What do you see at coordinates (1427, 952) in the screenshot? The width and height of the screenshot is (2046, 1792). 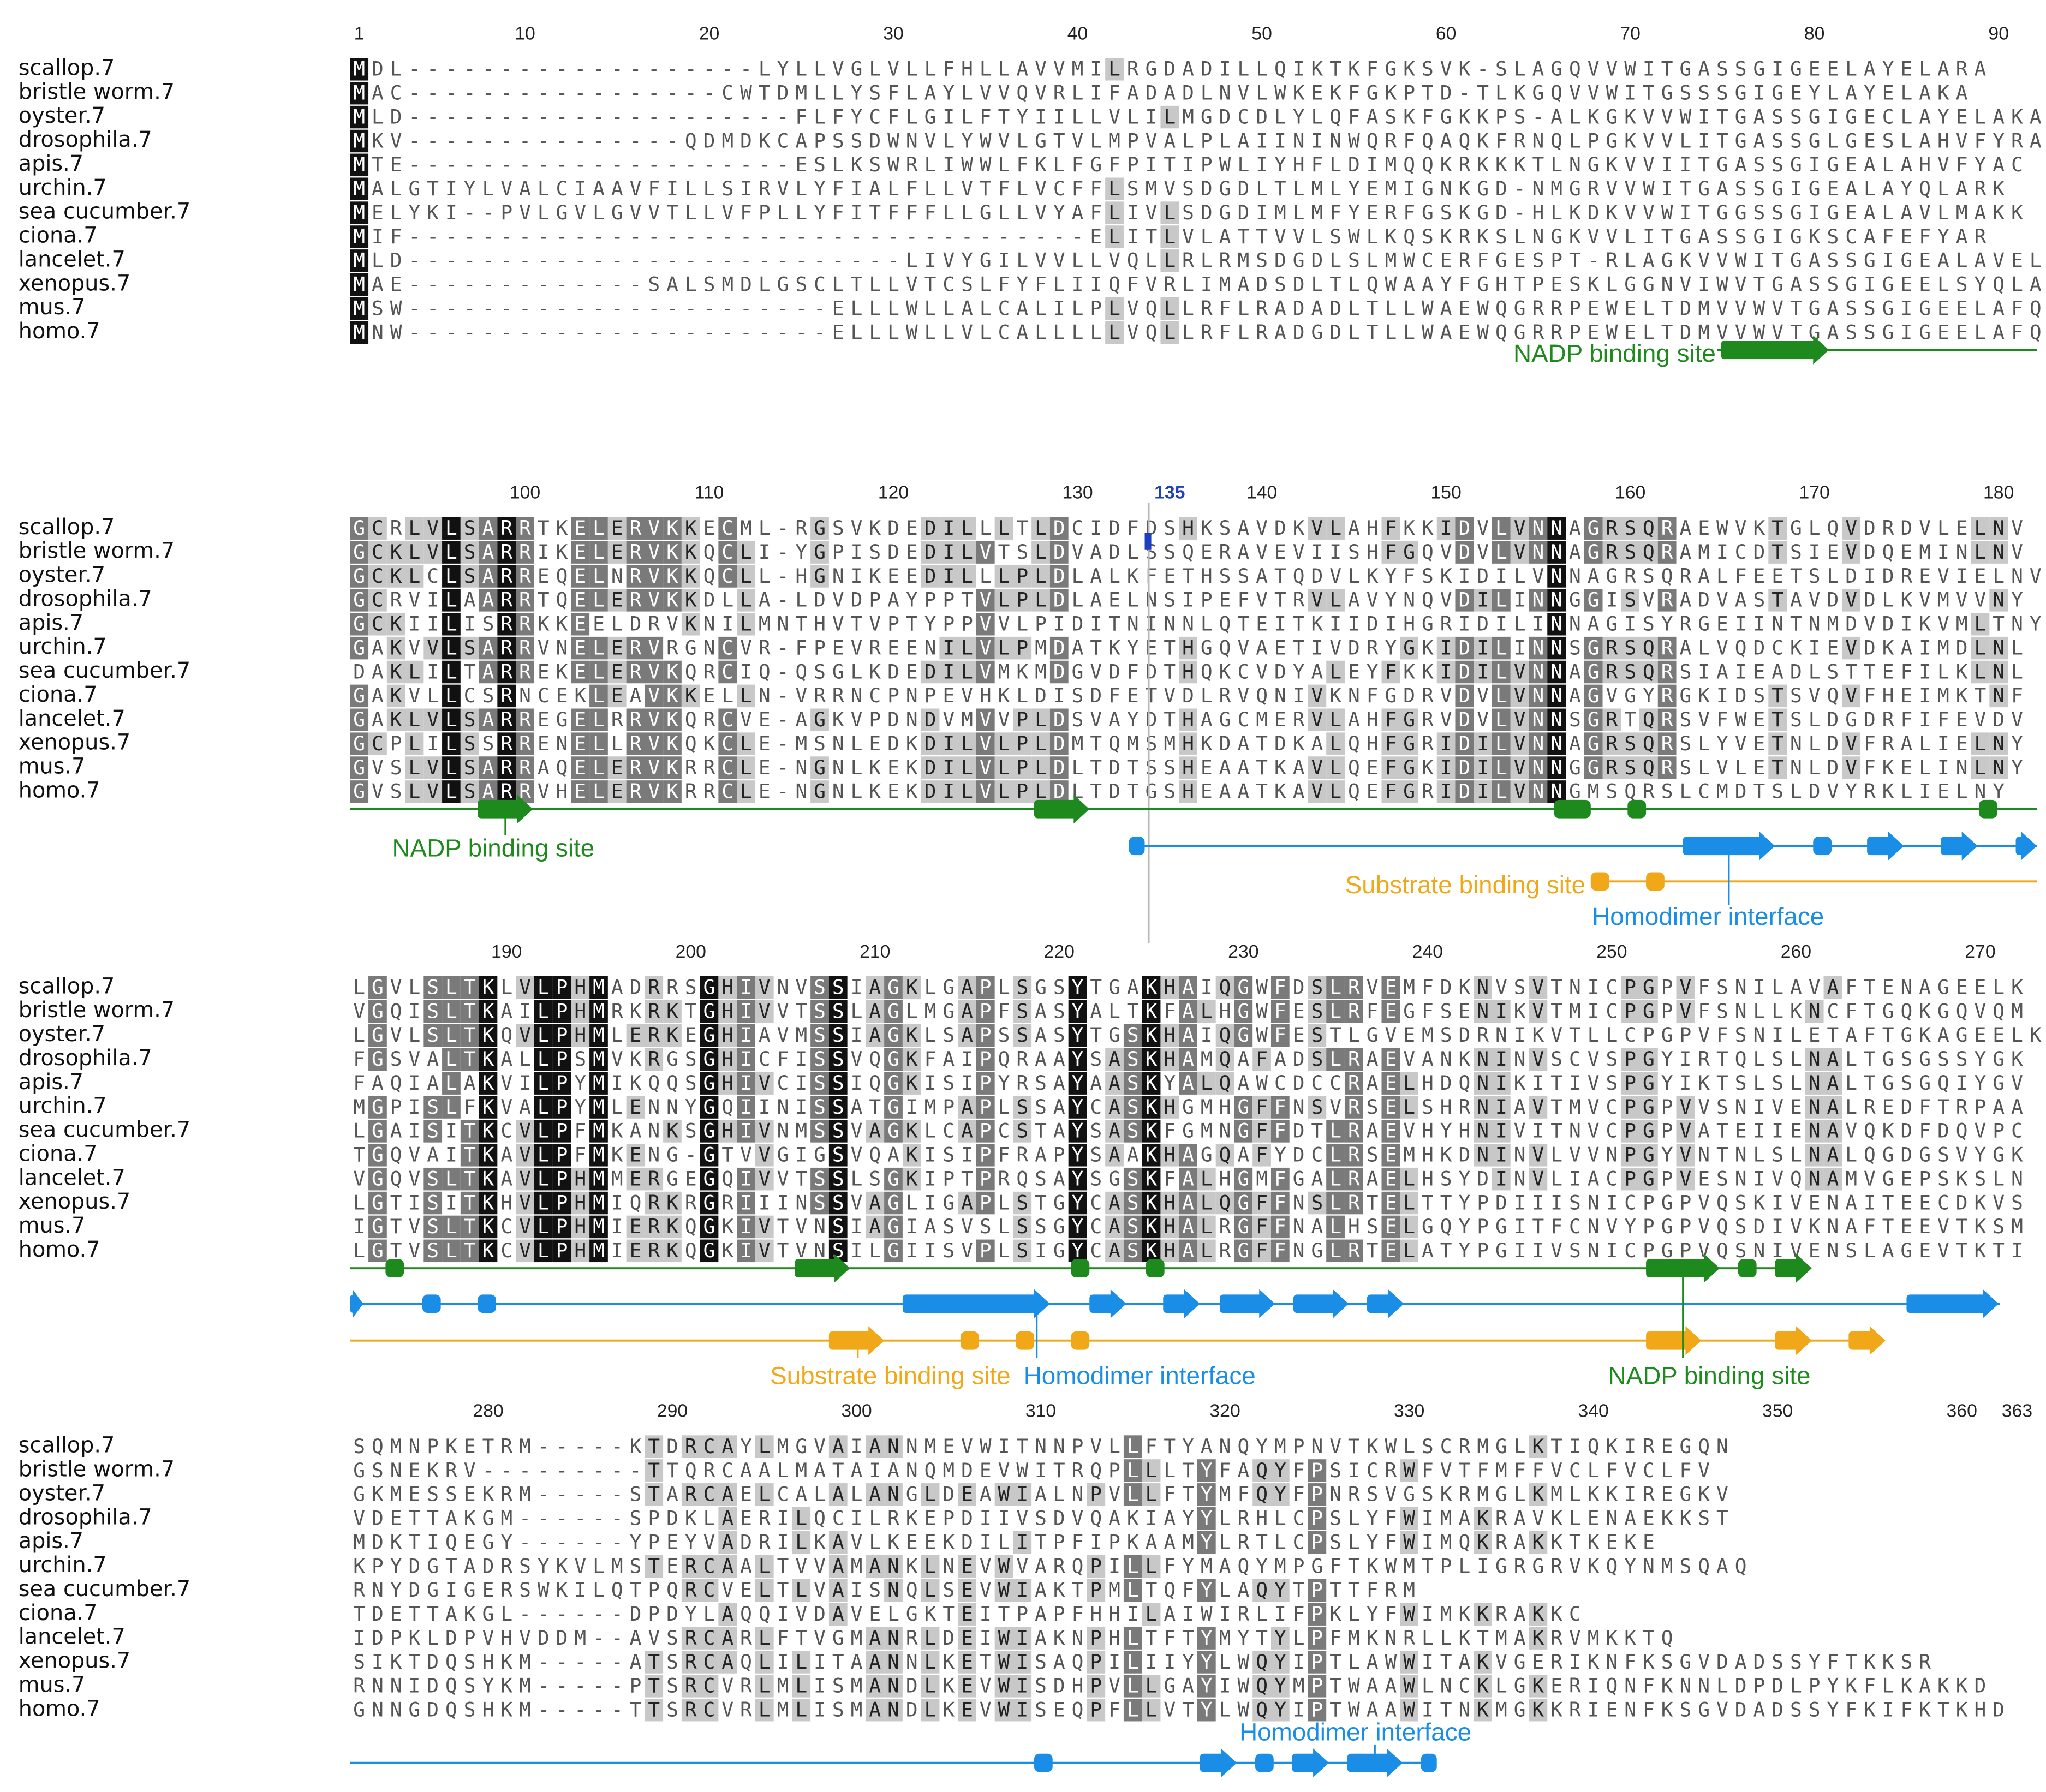 I see `position-tick-label: 240` at bounding box center [1427, 952].